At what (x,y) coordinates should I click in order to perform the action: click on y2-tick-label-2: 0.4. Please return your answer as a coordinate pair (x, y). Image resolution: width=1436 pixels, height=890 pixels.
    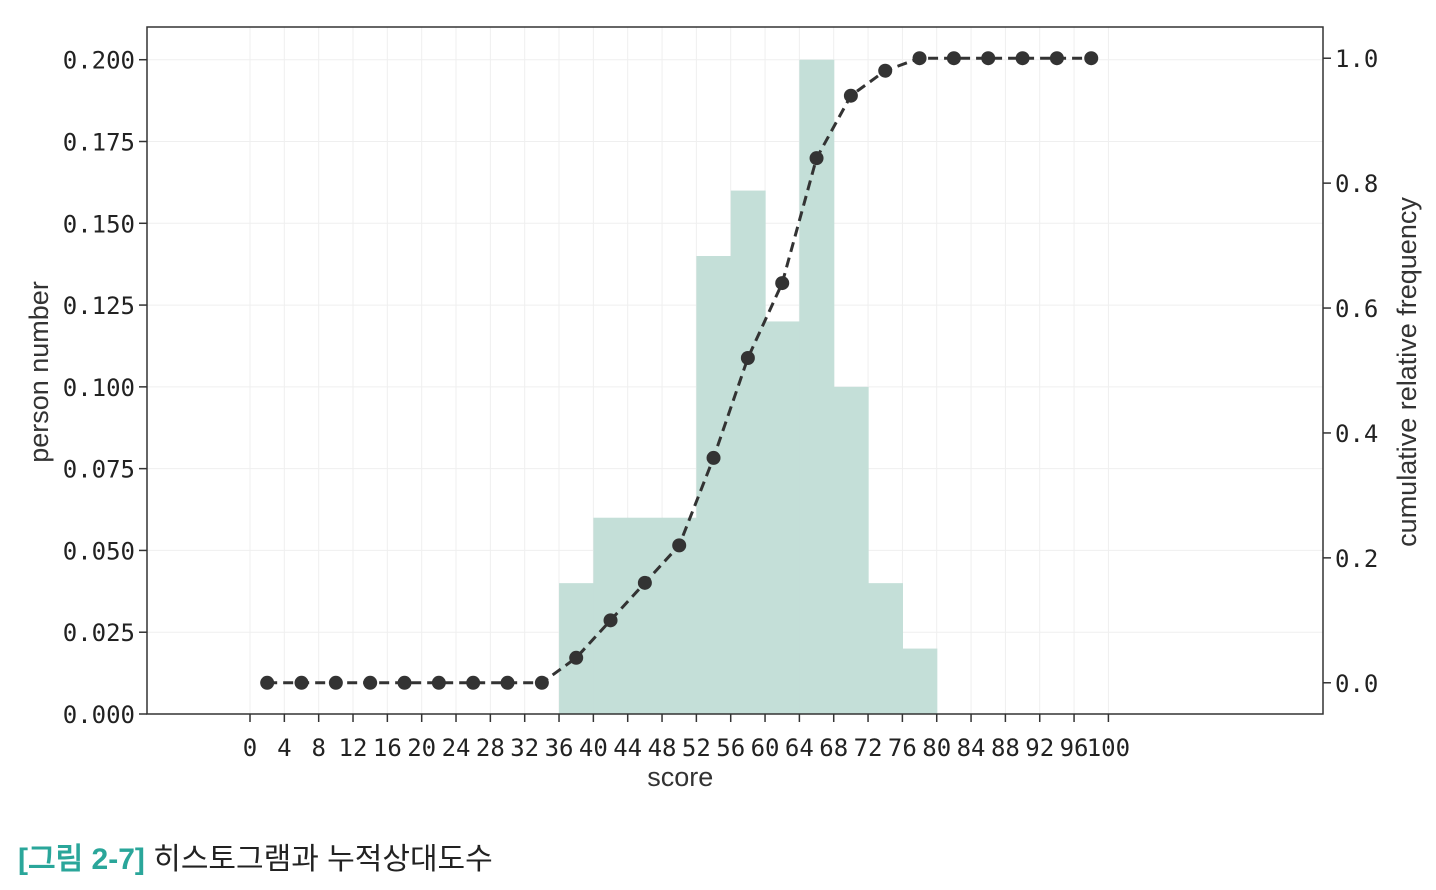
    Looking at the image, I should click on (1356, 434).